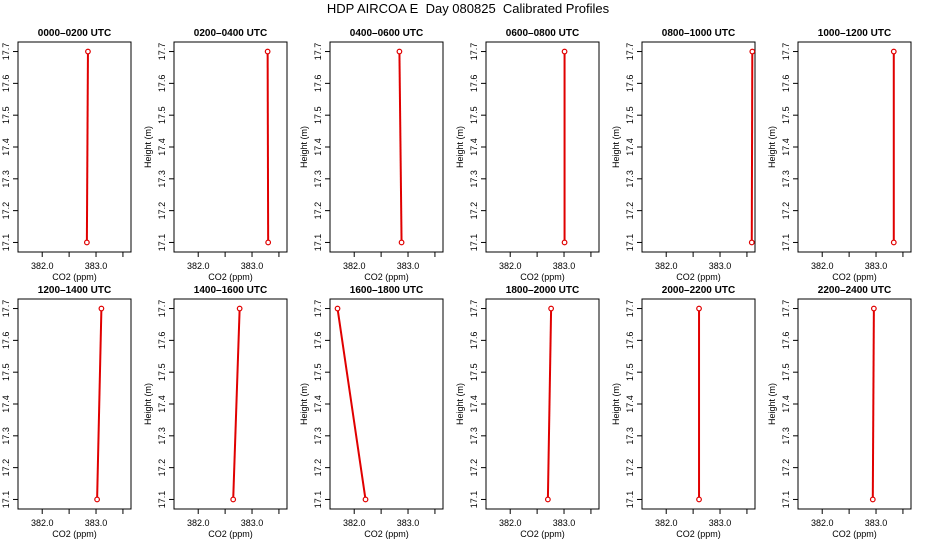 The width and height of the screenshot is (936, 540). Describe the element at coordinates (542, 290) in the screenshot. I see `panel-title: 1800–2000 UTC` at that location.